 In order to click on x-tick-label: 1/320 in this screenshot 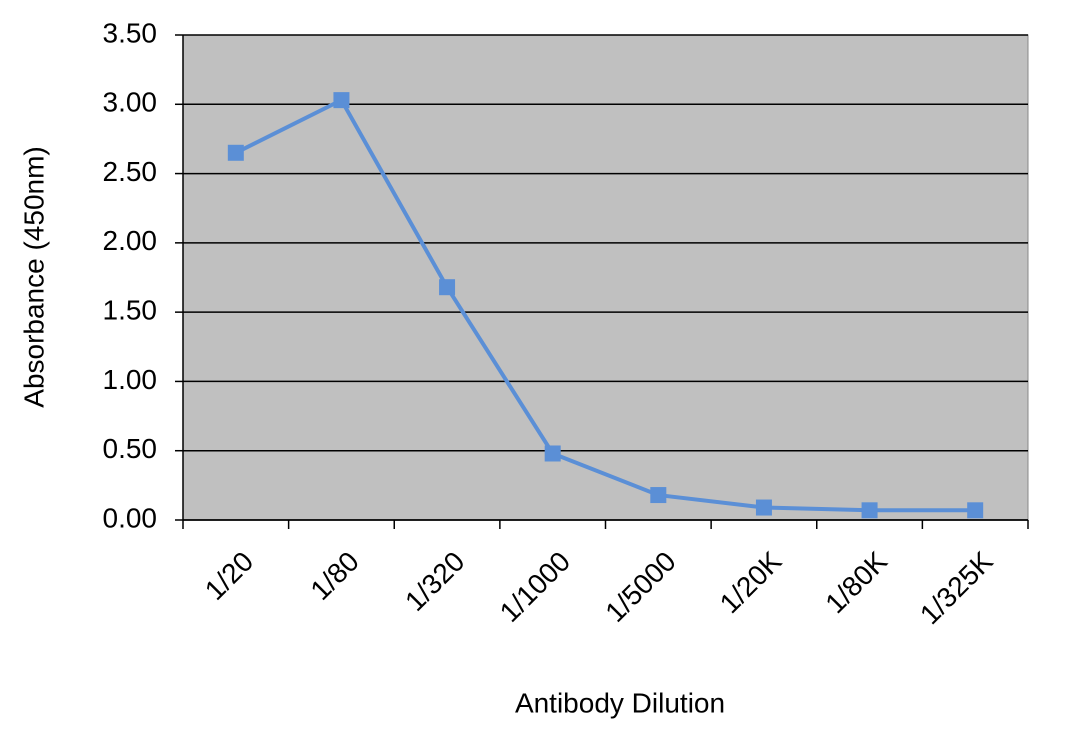, I will do `click(434, 581)`.